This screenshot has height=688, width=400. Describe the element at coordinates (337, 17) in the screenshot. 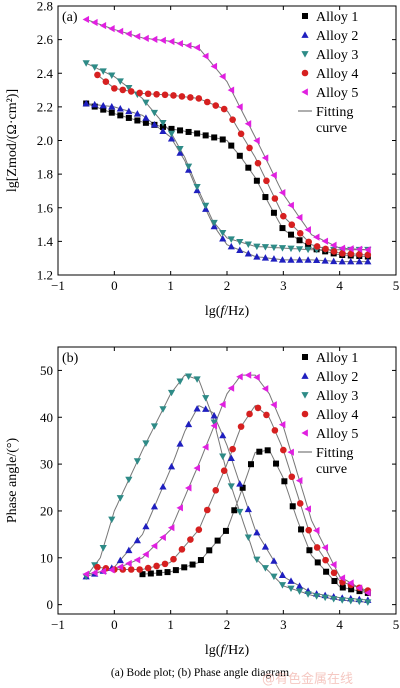

I see `legend-label: Alloy 1` at that location.